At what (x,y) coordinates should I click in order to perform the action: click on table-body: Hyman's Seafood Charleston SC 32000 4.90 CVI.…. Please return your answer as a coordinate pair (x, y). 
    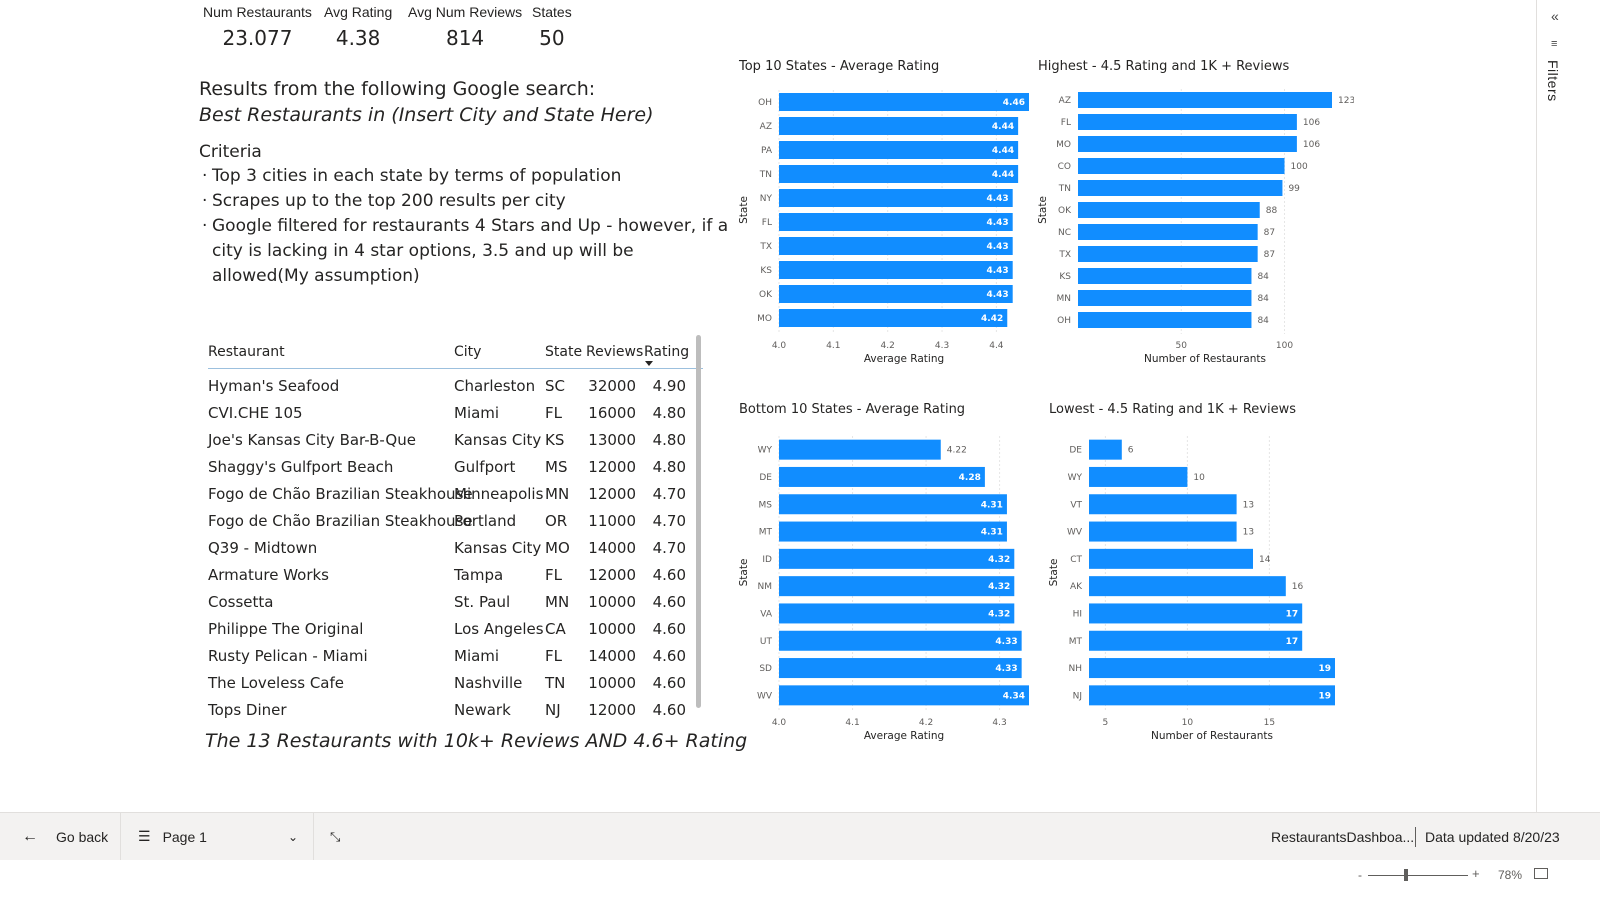
    Looking at the image, I should click on (455, 545).